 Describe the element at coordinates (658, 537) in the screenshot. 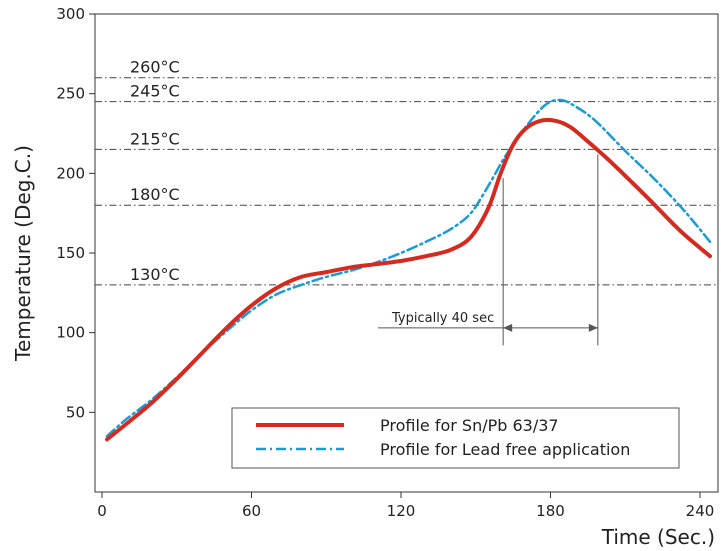

I see `x-axis-label: Time (Sec.)` at that location.